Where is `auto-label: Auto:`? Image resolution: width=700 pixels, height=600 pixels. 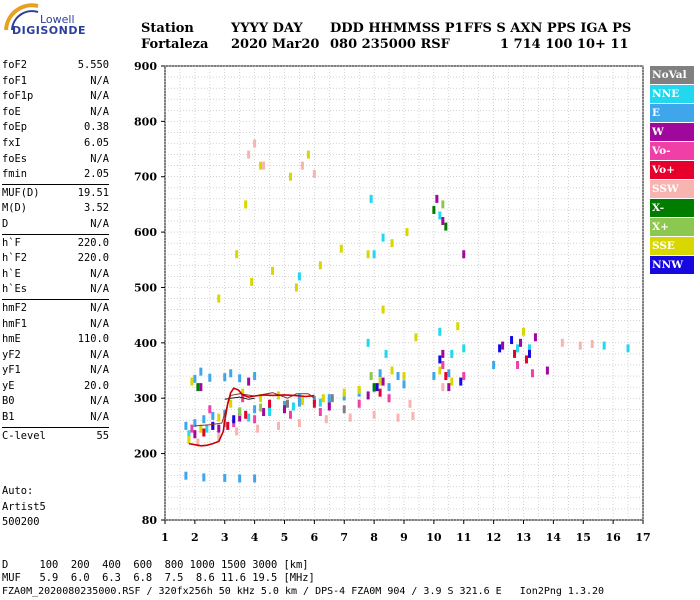
auto-label: Auto: is located at coordinates (18, 491).